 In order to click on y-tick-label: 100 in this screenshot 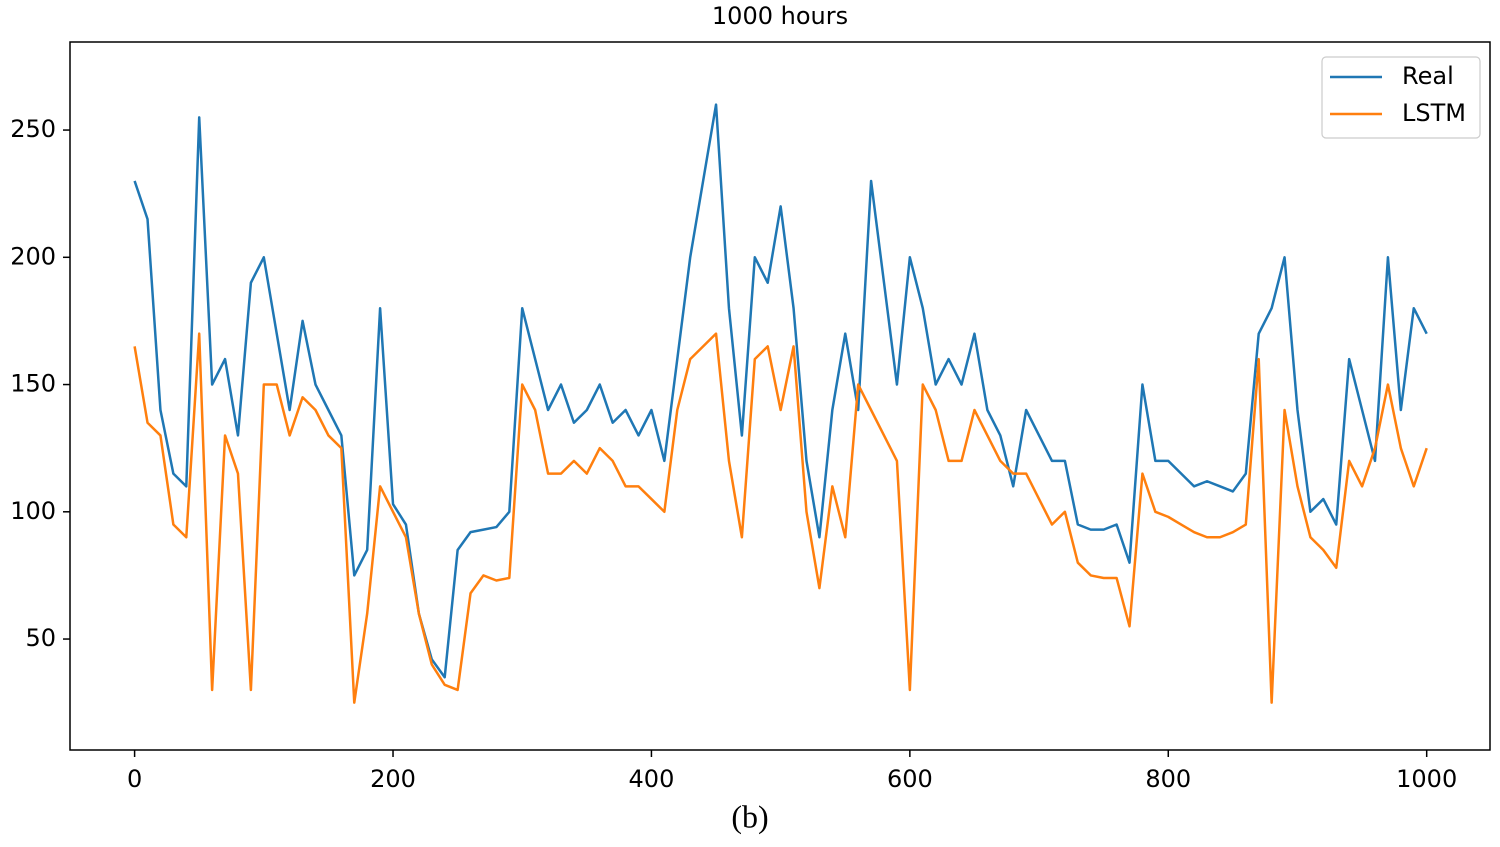, I will do `click(33, 511)`.